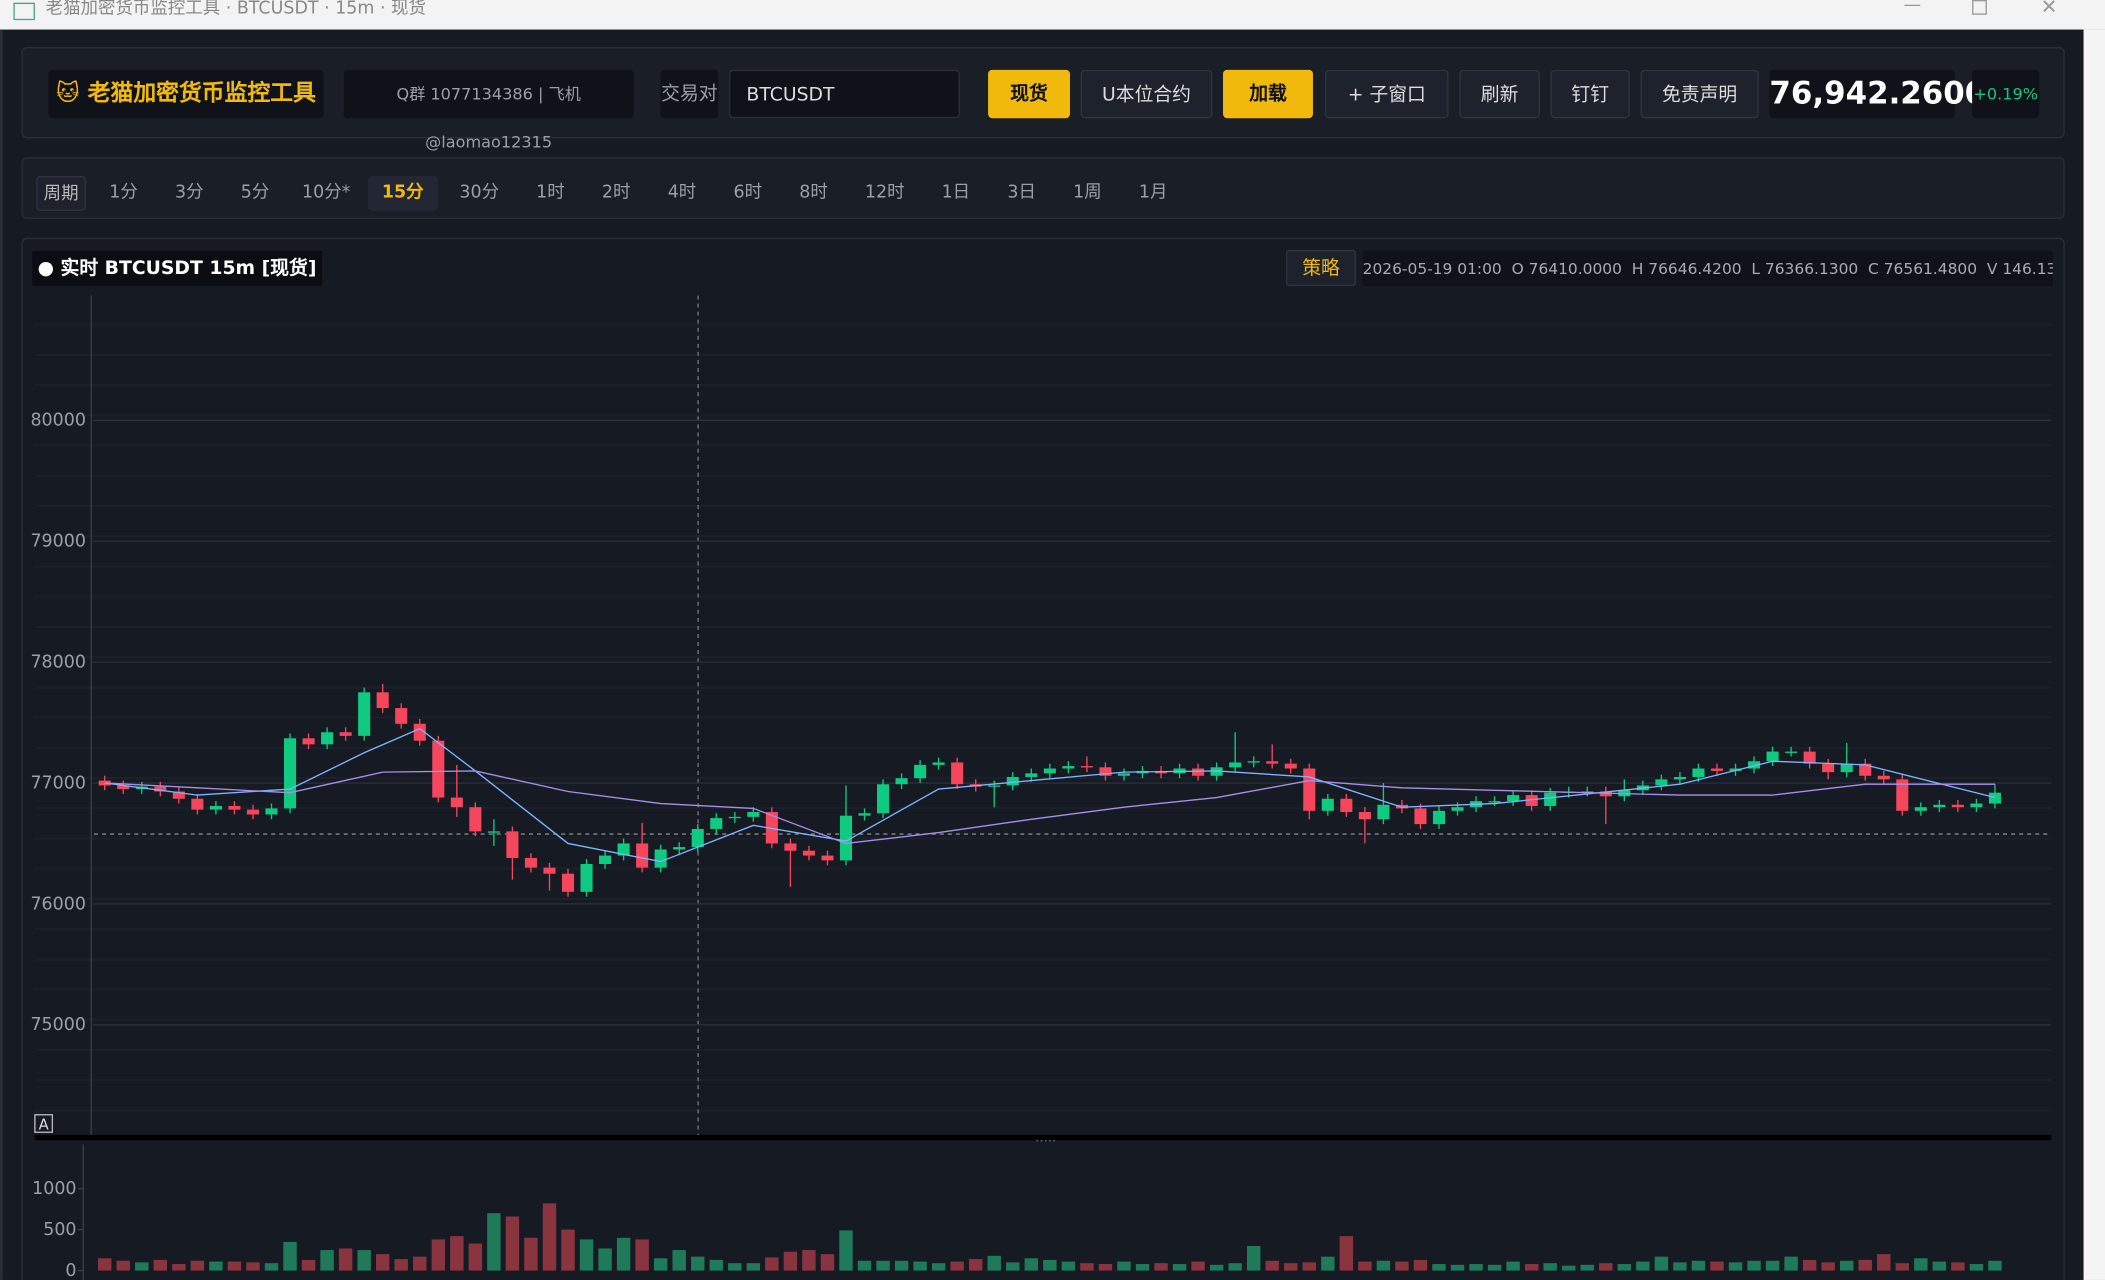 This screenshot has width=2105, height=1280. What do you see at coordinates (1912, 8) in the screenshot?
I see `minimize: —` at bounding box center [1912, 8].